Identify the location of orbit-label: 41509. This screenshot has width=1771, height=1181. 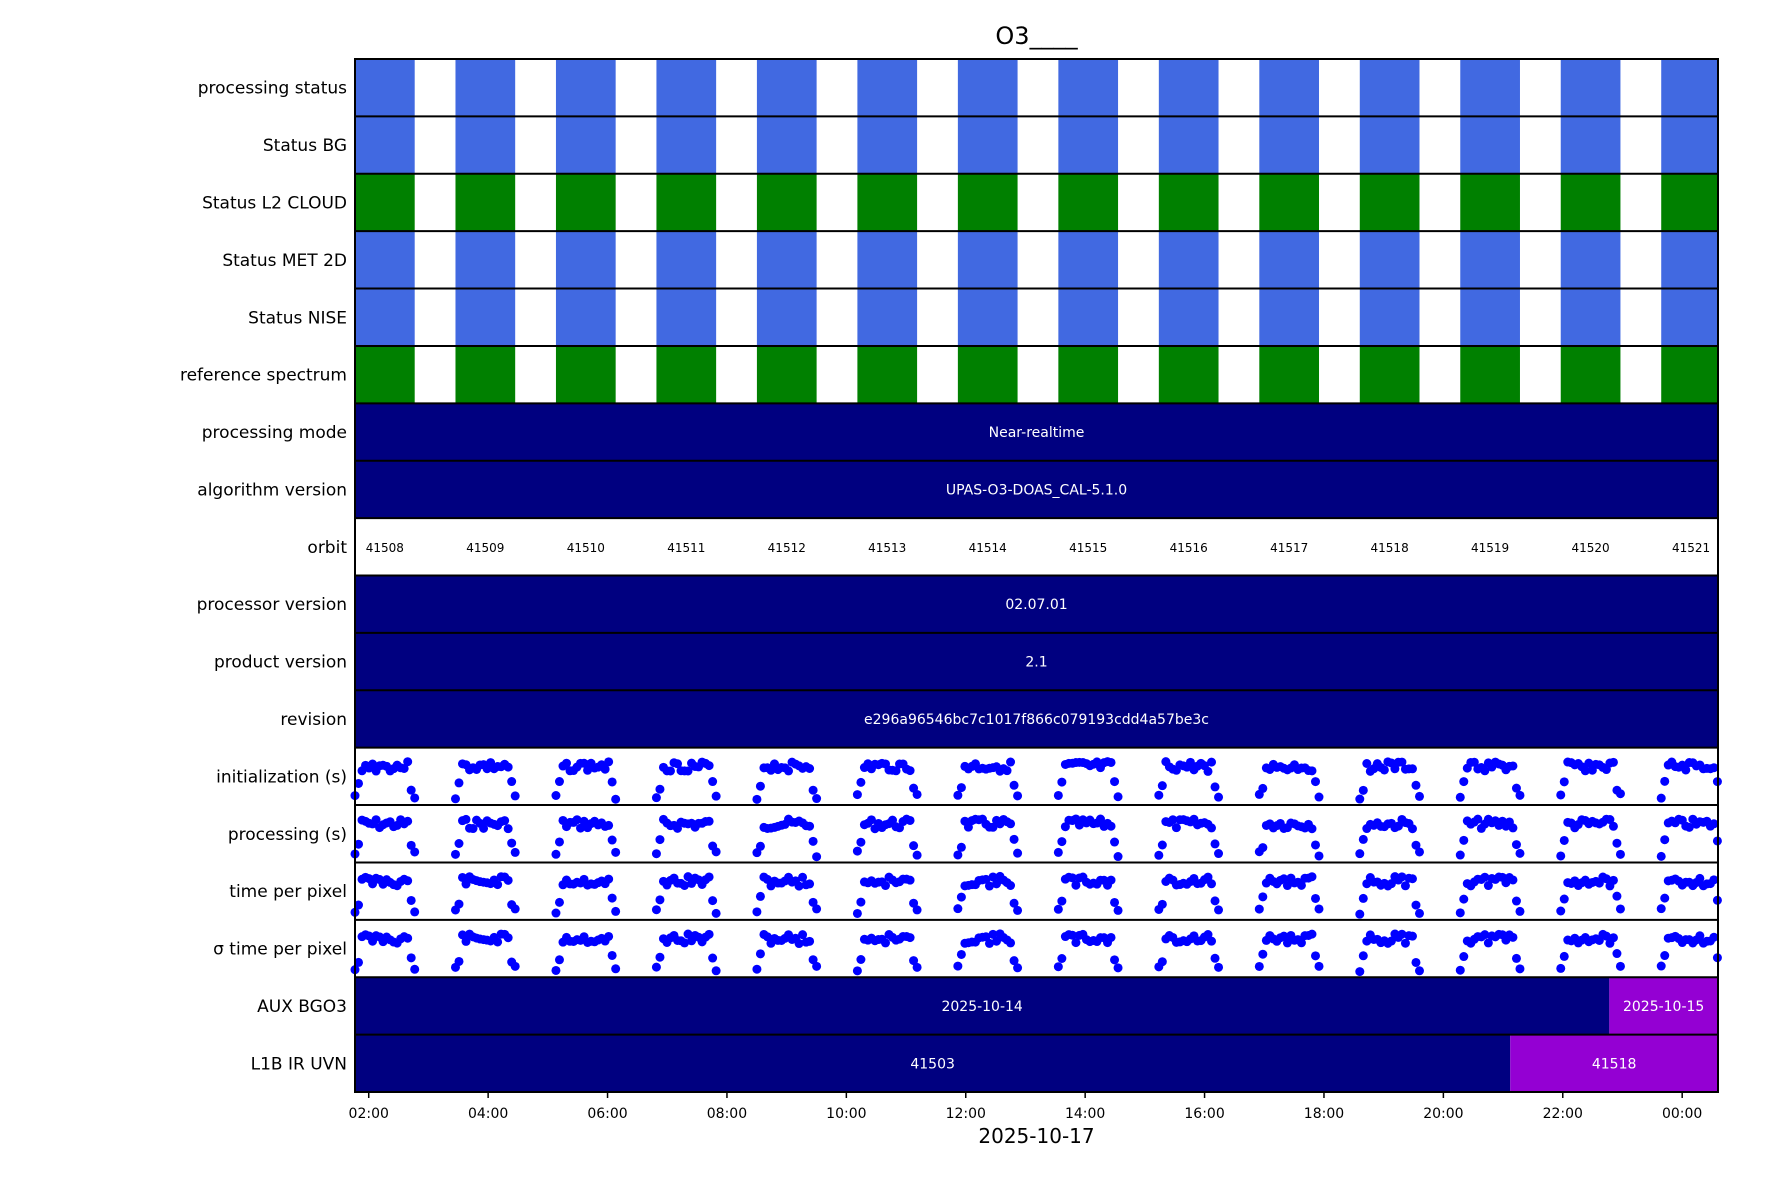
(485, 548).